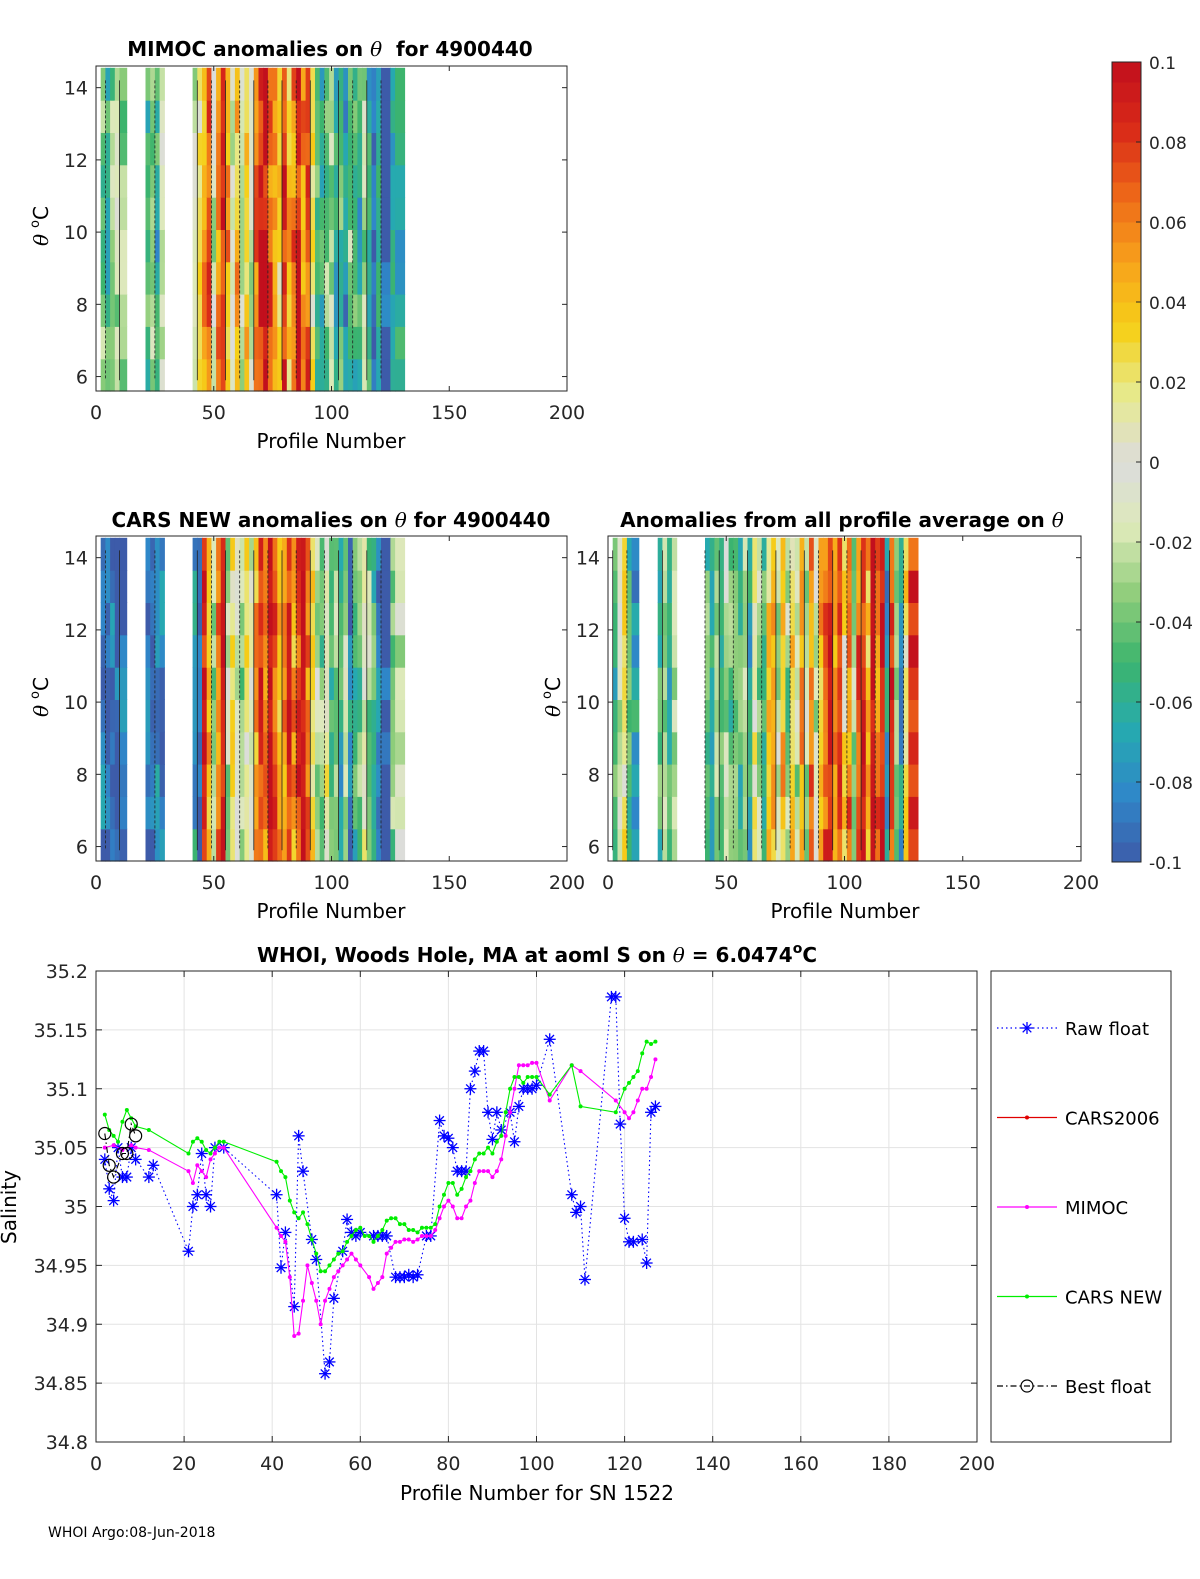  I want to click on y-tick-label: 35.2, so click(67, 972).